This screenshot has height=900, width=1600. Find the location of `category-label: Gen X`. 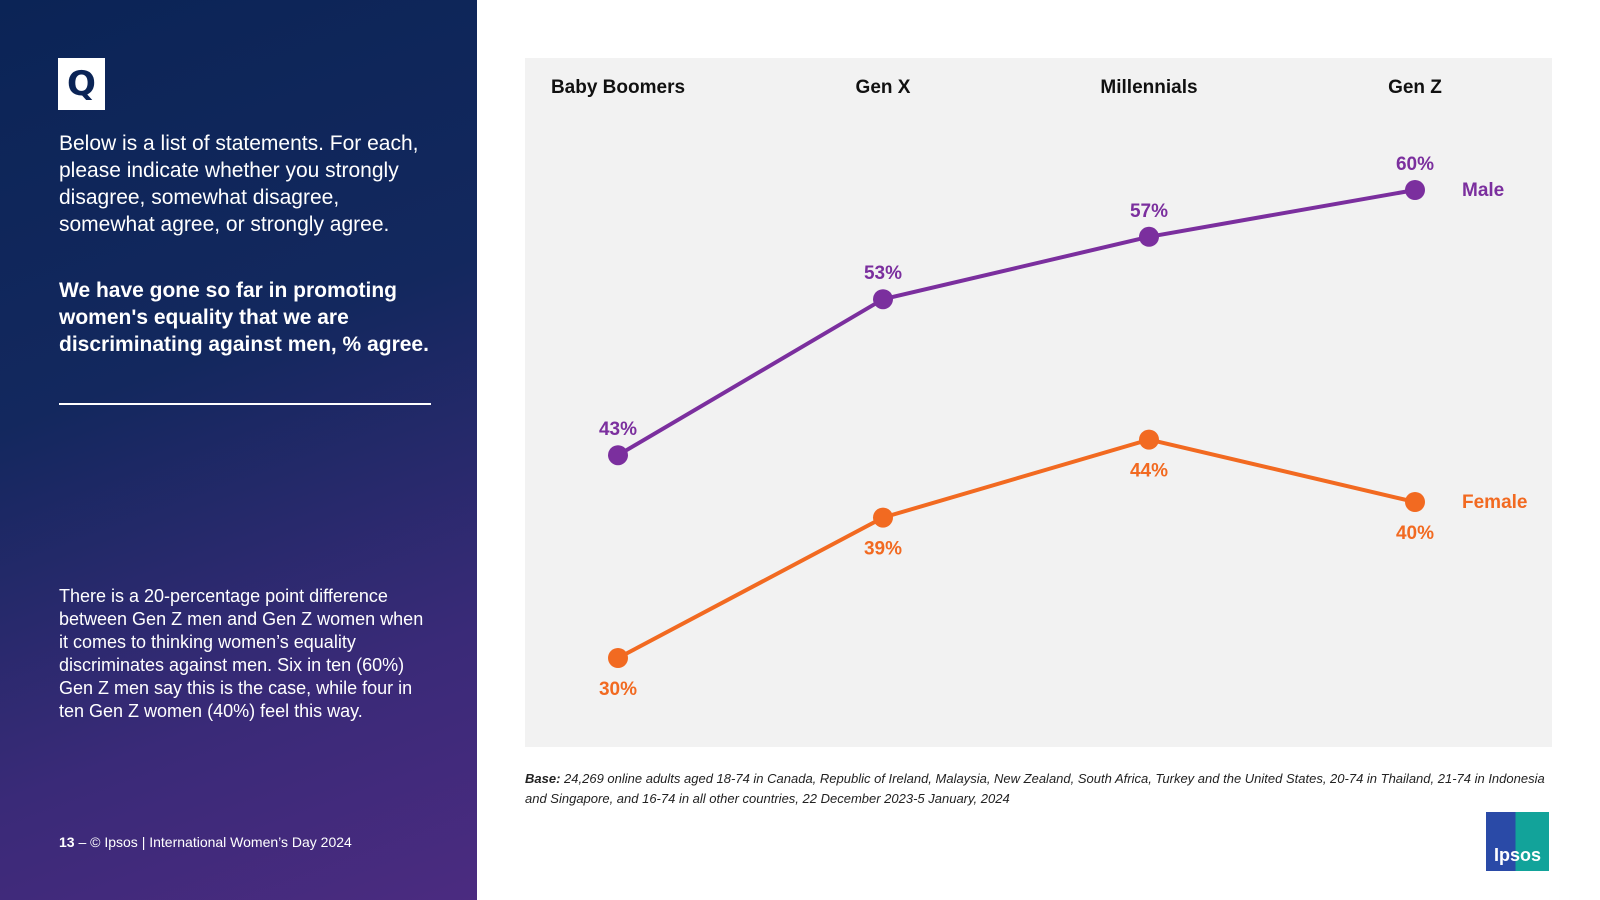

category-label: Gen X is located at coordinates (883, 87).